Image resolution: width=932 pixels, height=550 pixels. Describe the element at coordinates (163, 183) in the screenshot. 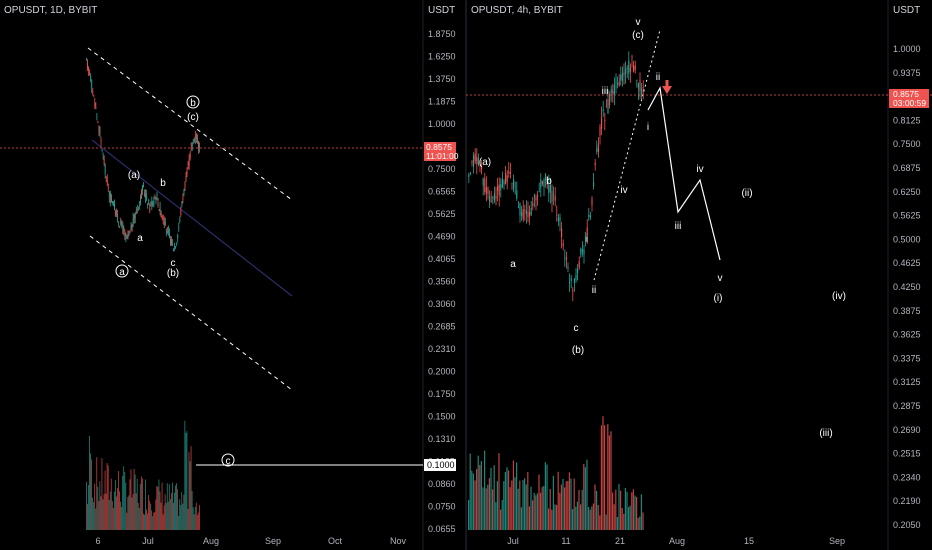

I see `left-label-b-small: b` at that location.